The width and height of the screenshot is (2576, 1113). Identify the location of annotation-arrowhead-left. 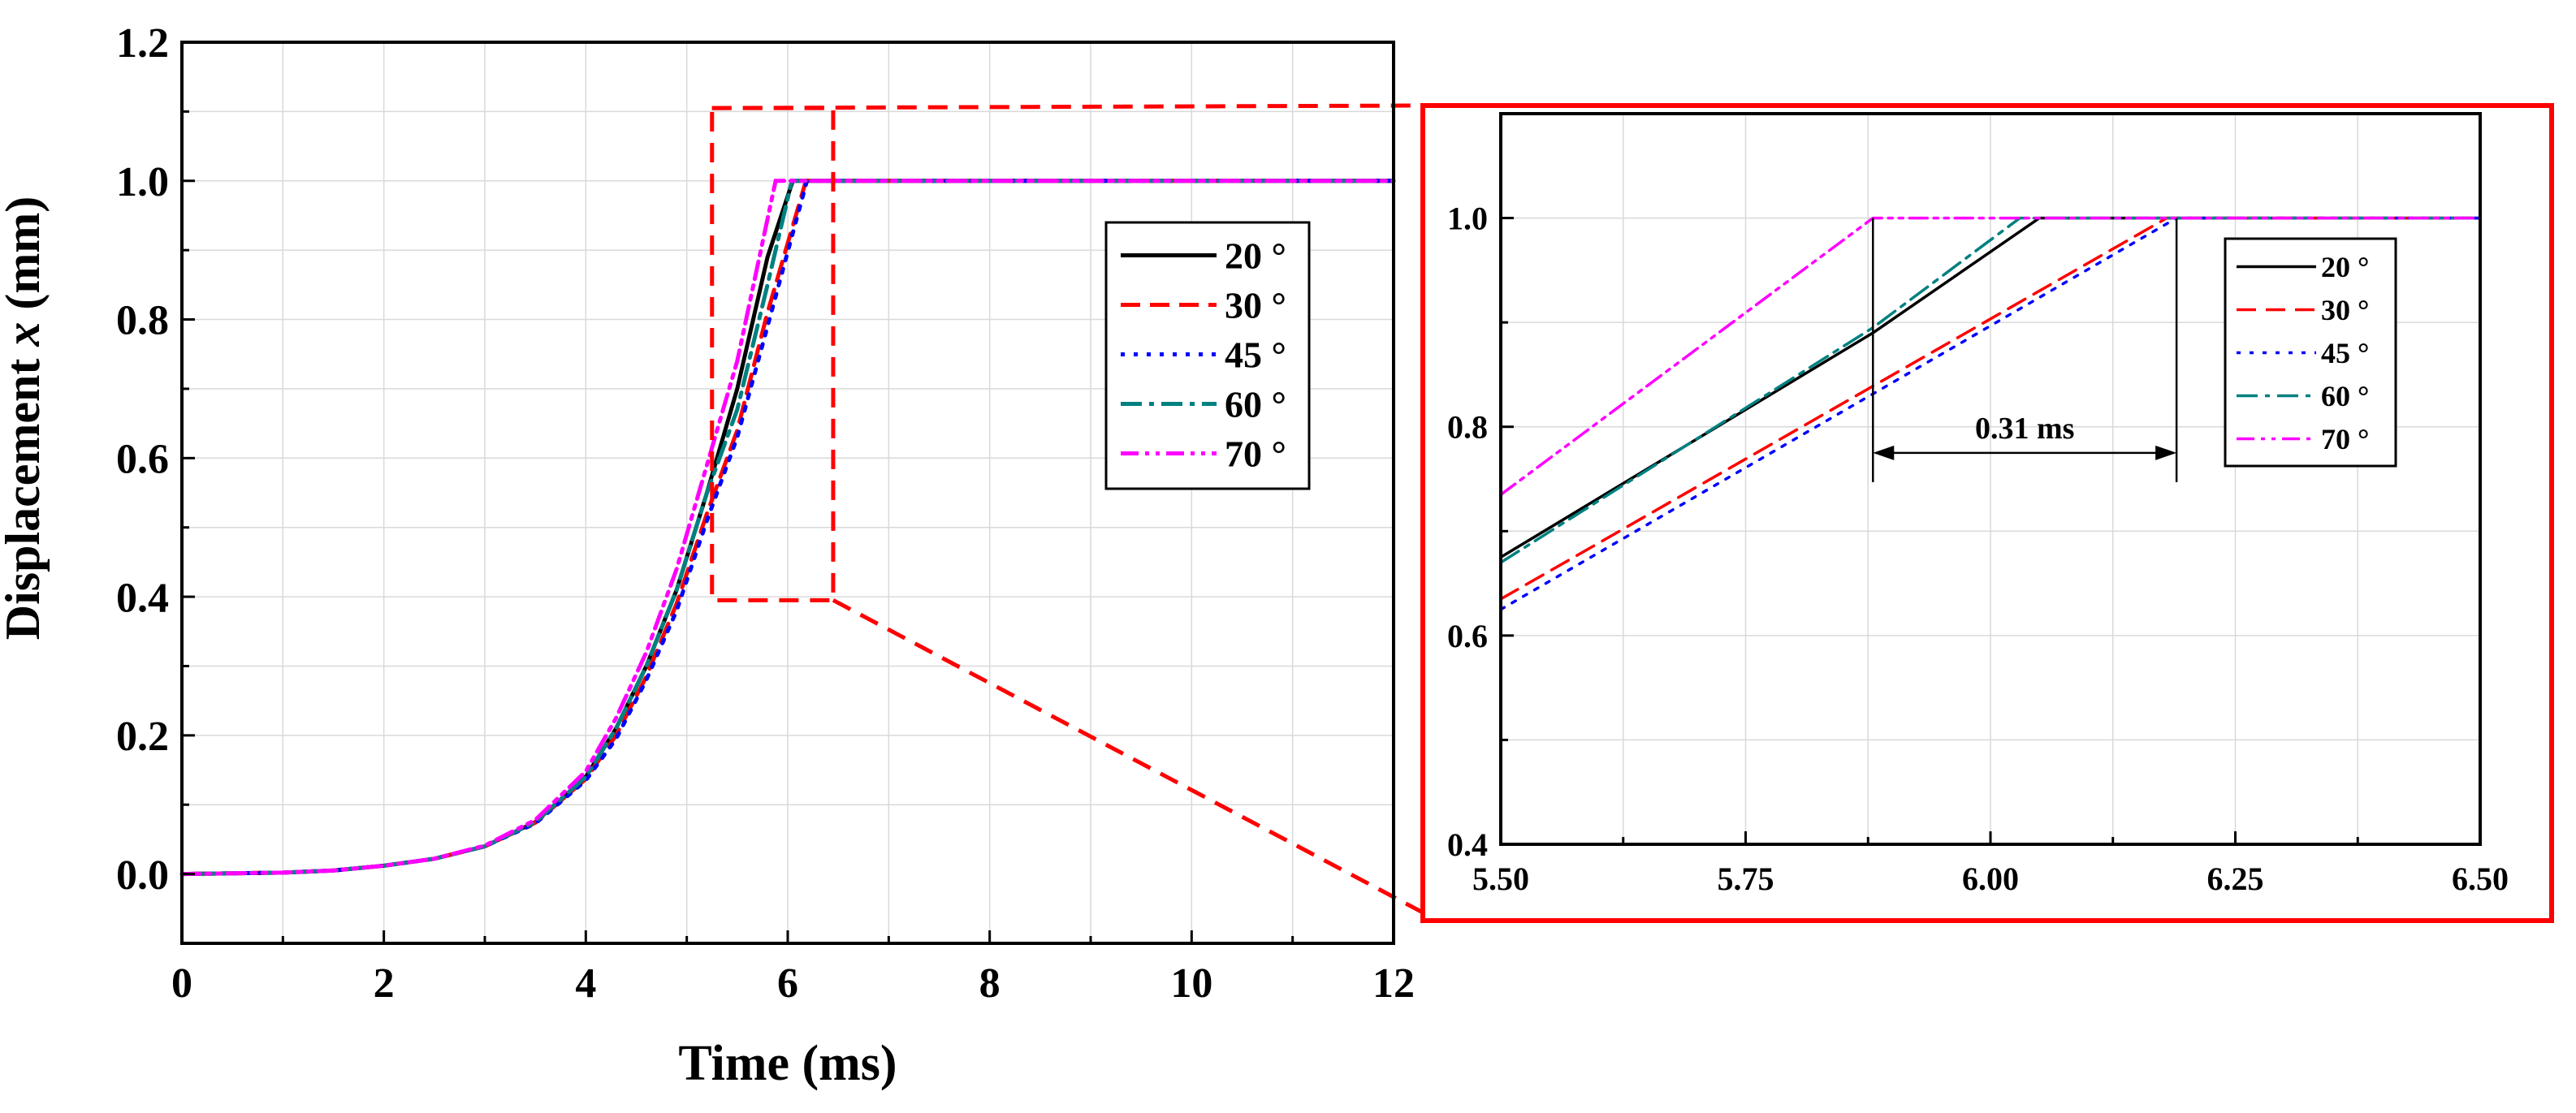
(1884, 452).